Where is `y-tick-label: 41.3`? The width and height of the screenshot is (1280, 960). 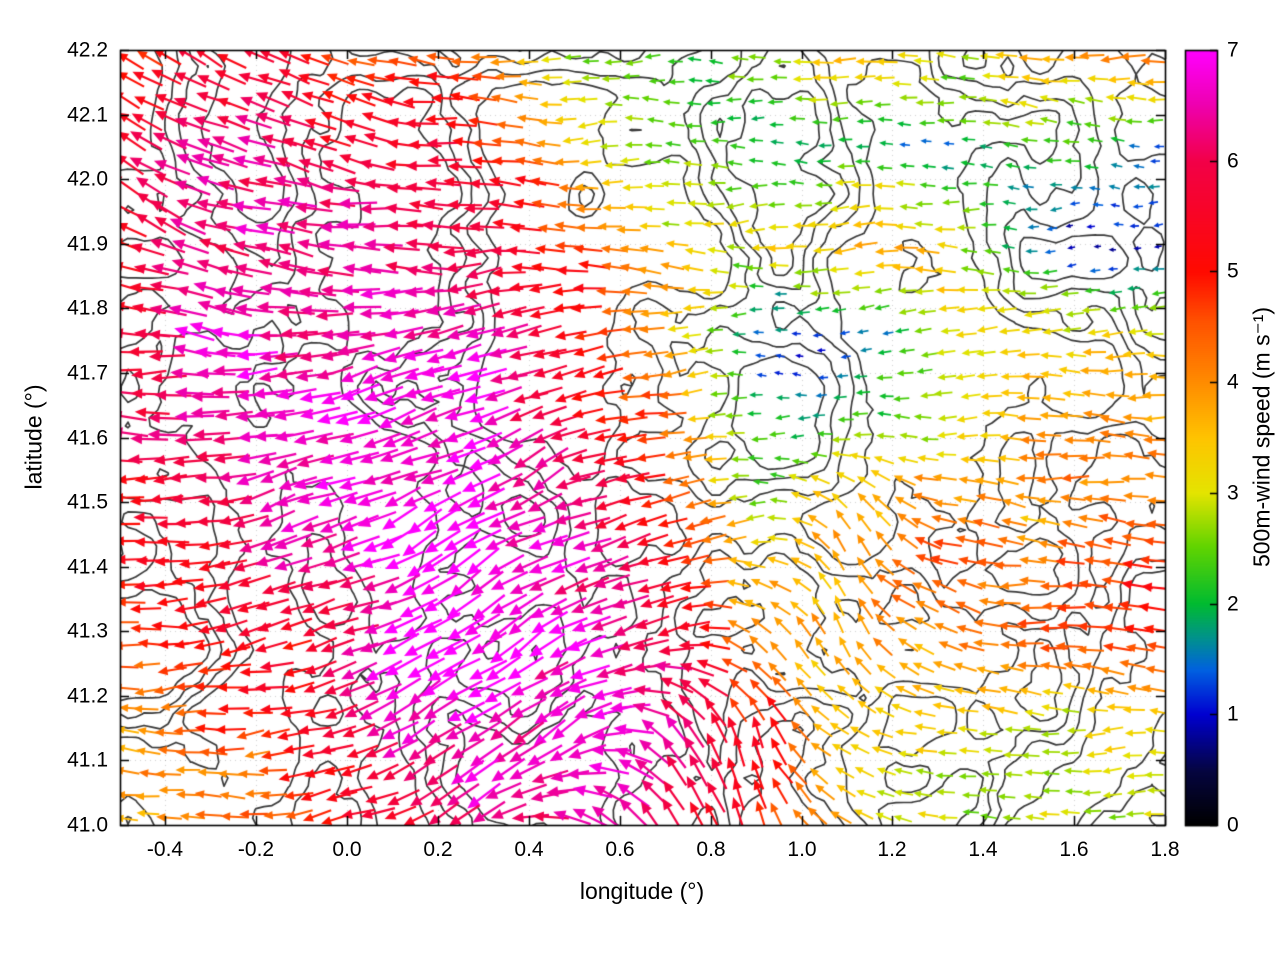
y-tick-label: 41.3 is located at coordinates (87, 631).